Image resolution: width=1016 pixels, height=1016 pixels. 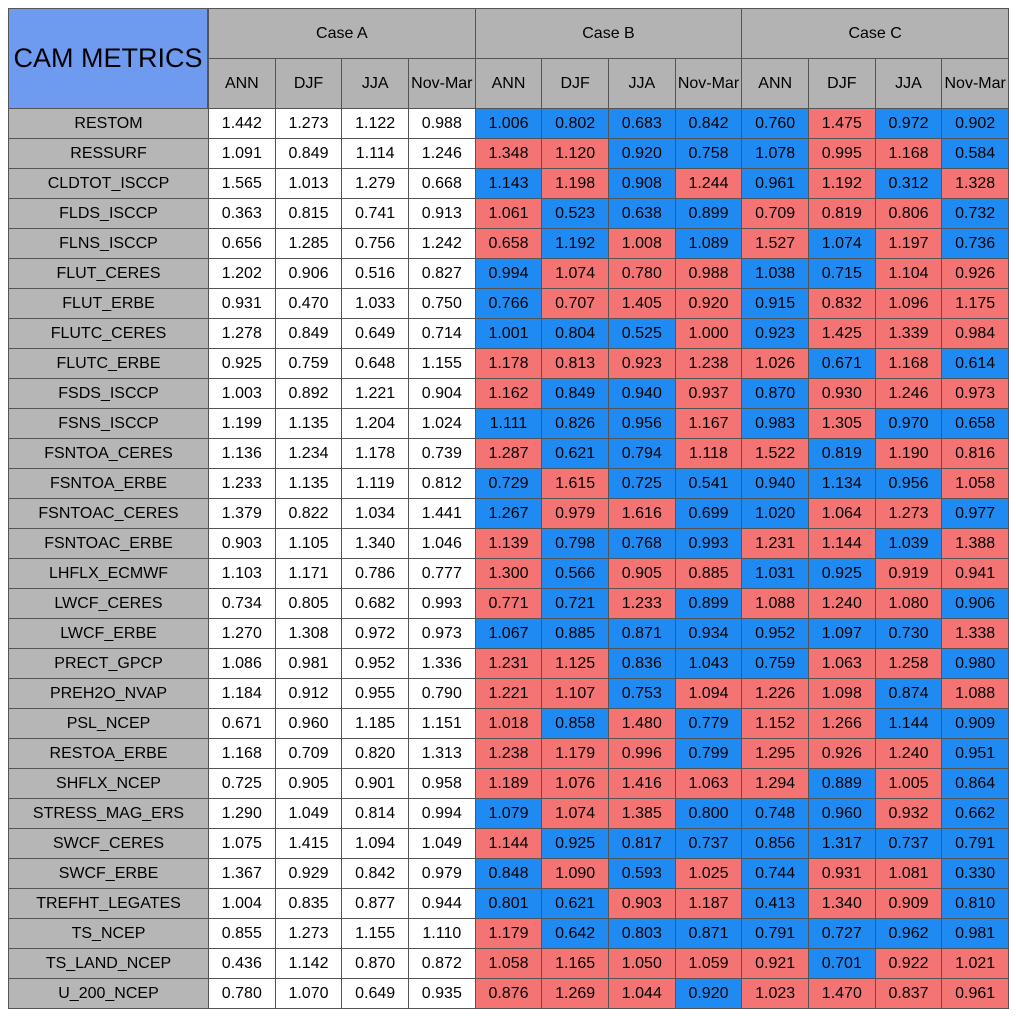 I want to click on value-cell: 1.063, so click(x=842, y=663).